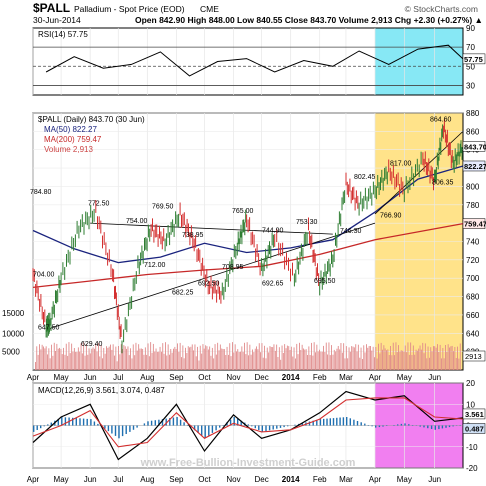 This screenshot has width=486, height=486. What do you see at coordinates (57, 20) in the screenshot?
I see `chart-date: 30-Jun-2014` at bounding box center [57, 20].